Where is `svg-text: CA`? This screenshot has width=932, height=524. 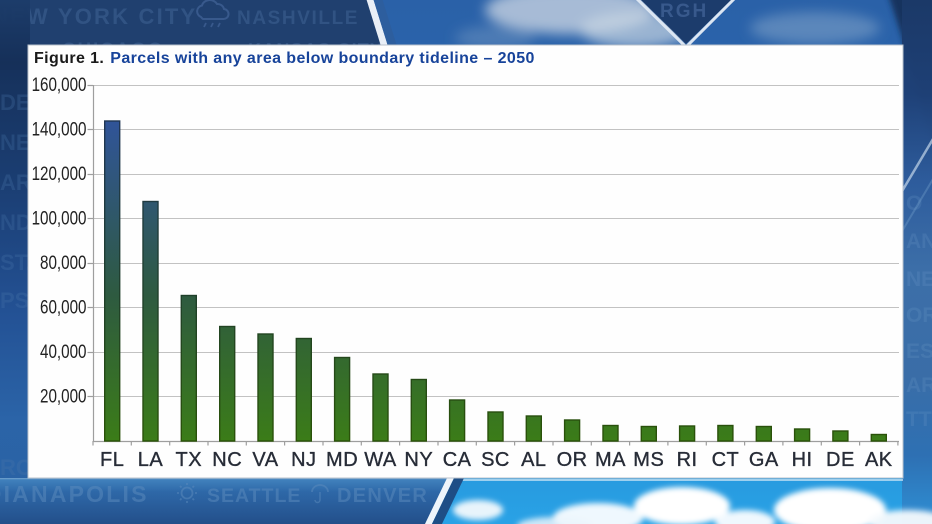 svg-text: CA is located at coordinates (457, 460).